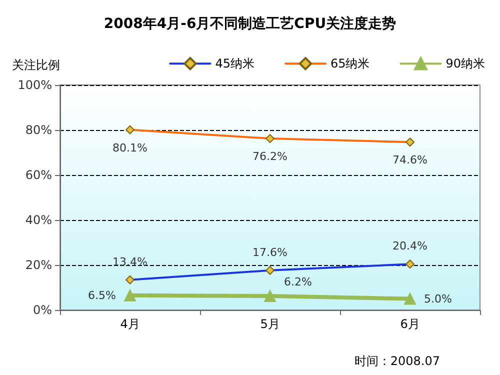 The height and width of the screenshot is (375, 500). Describe the element at coordinates (130, 147) in the screenshot. I see `data-label: 80.1%` at that location.